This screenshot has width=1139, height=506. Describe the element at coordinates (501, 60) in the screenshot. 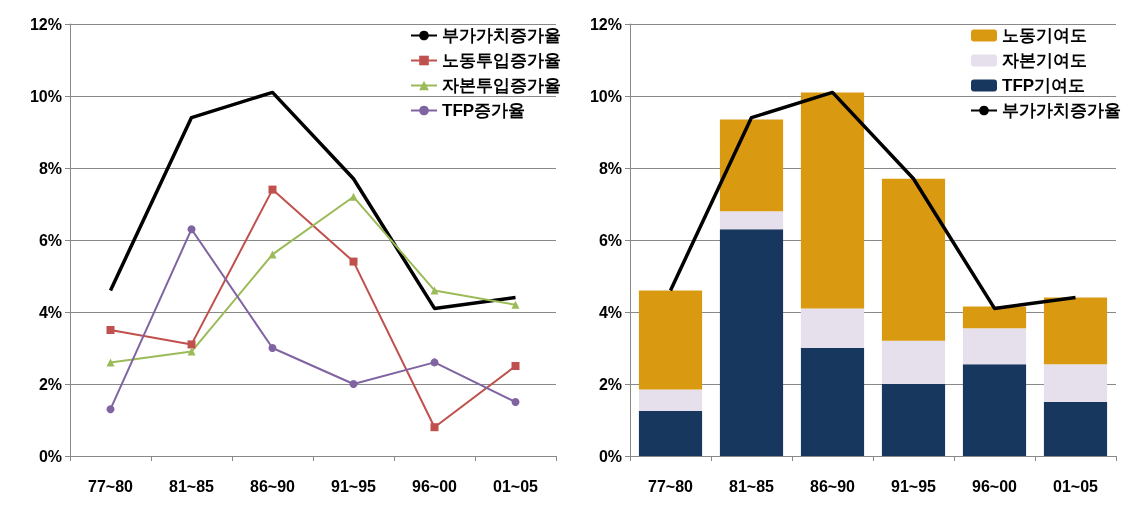

I see `legend-label: 노동투입증가율` at that location.